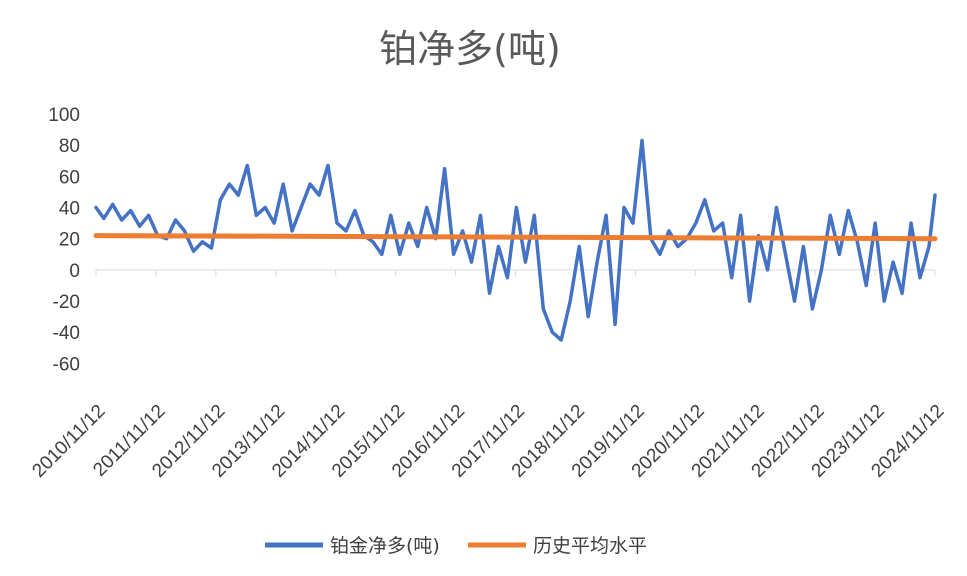 This screenshot has width=967, height=576. I want to click on y-tick-label: 0, so click(74, 271).